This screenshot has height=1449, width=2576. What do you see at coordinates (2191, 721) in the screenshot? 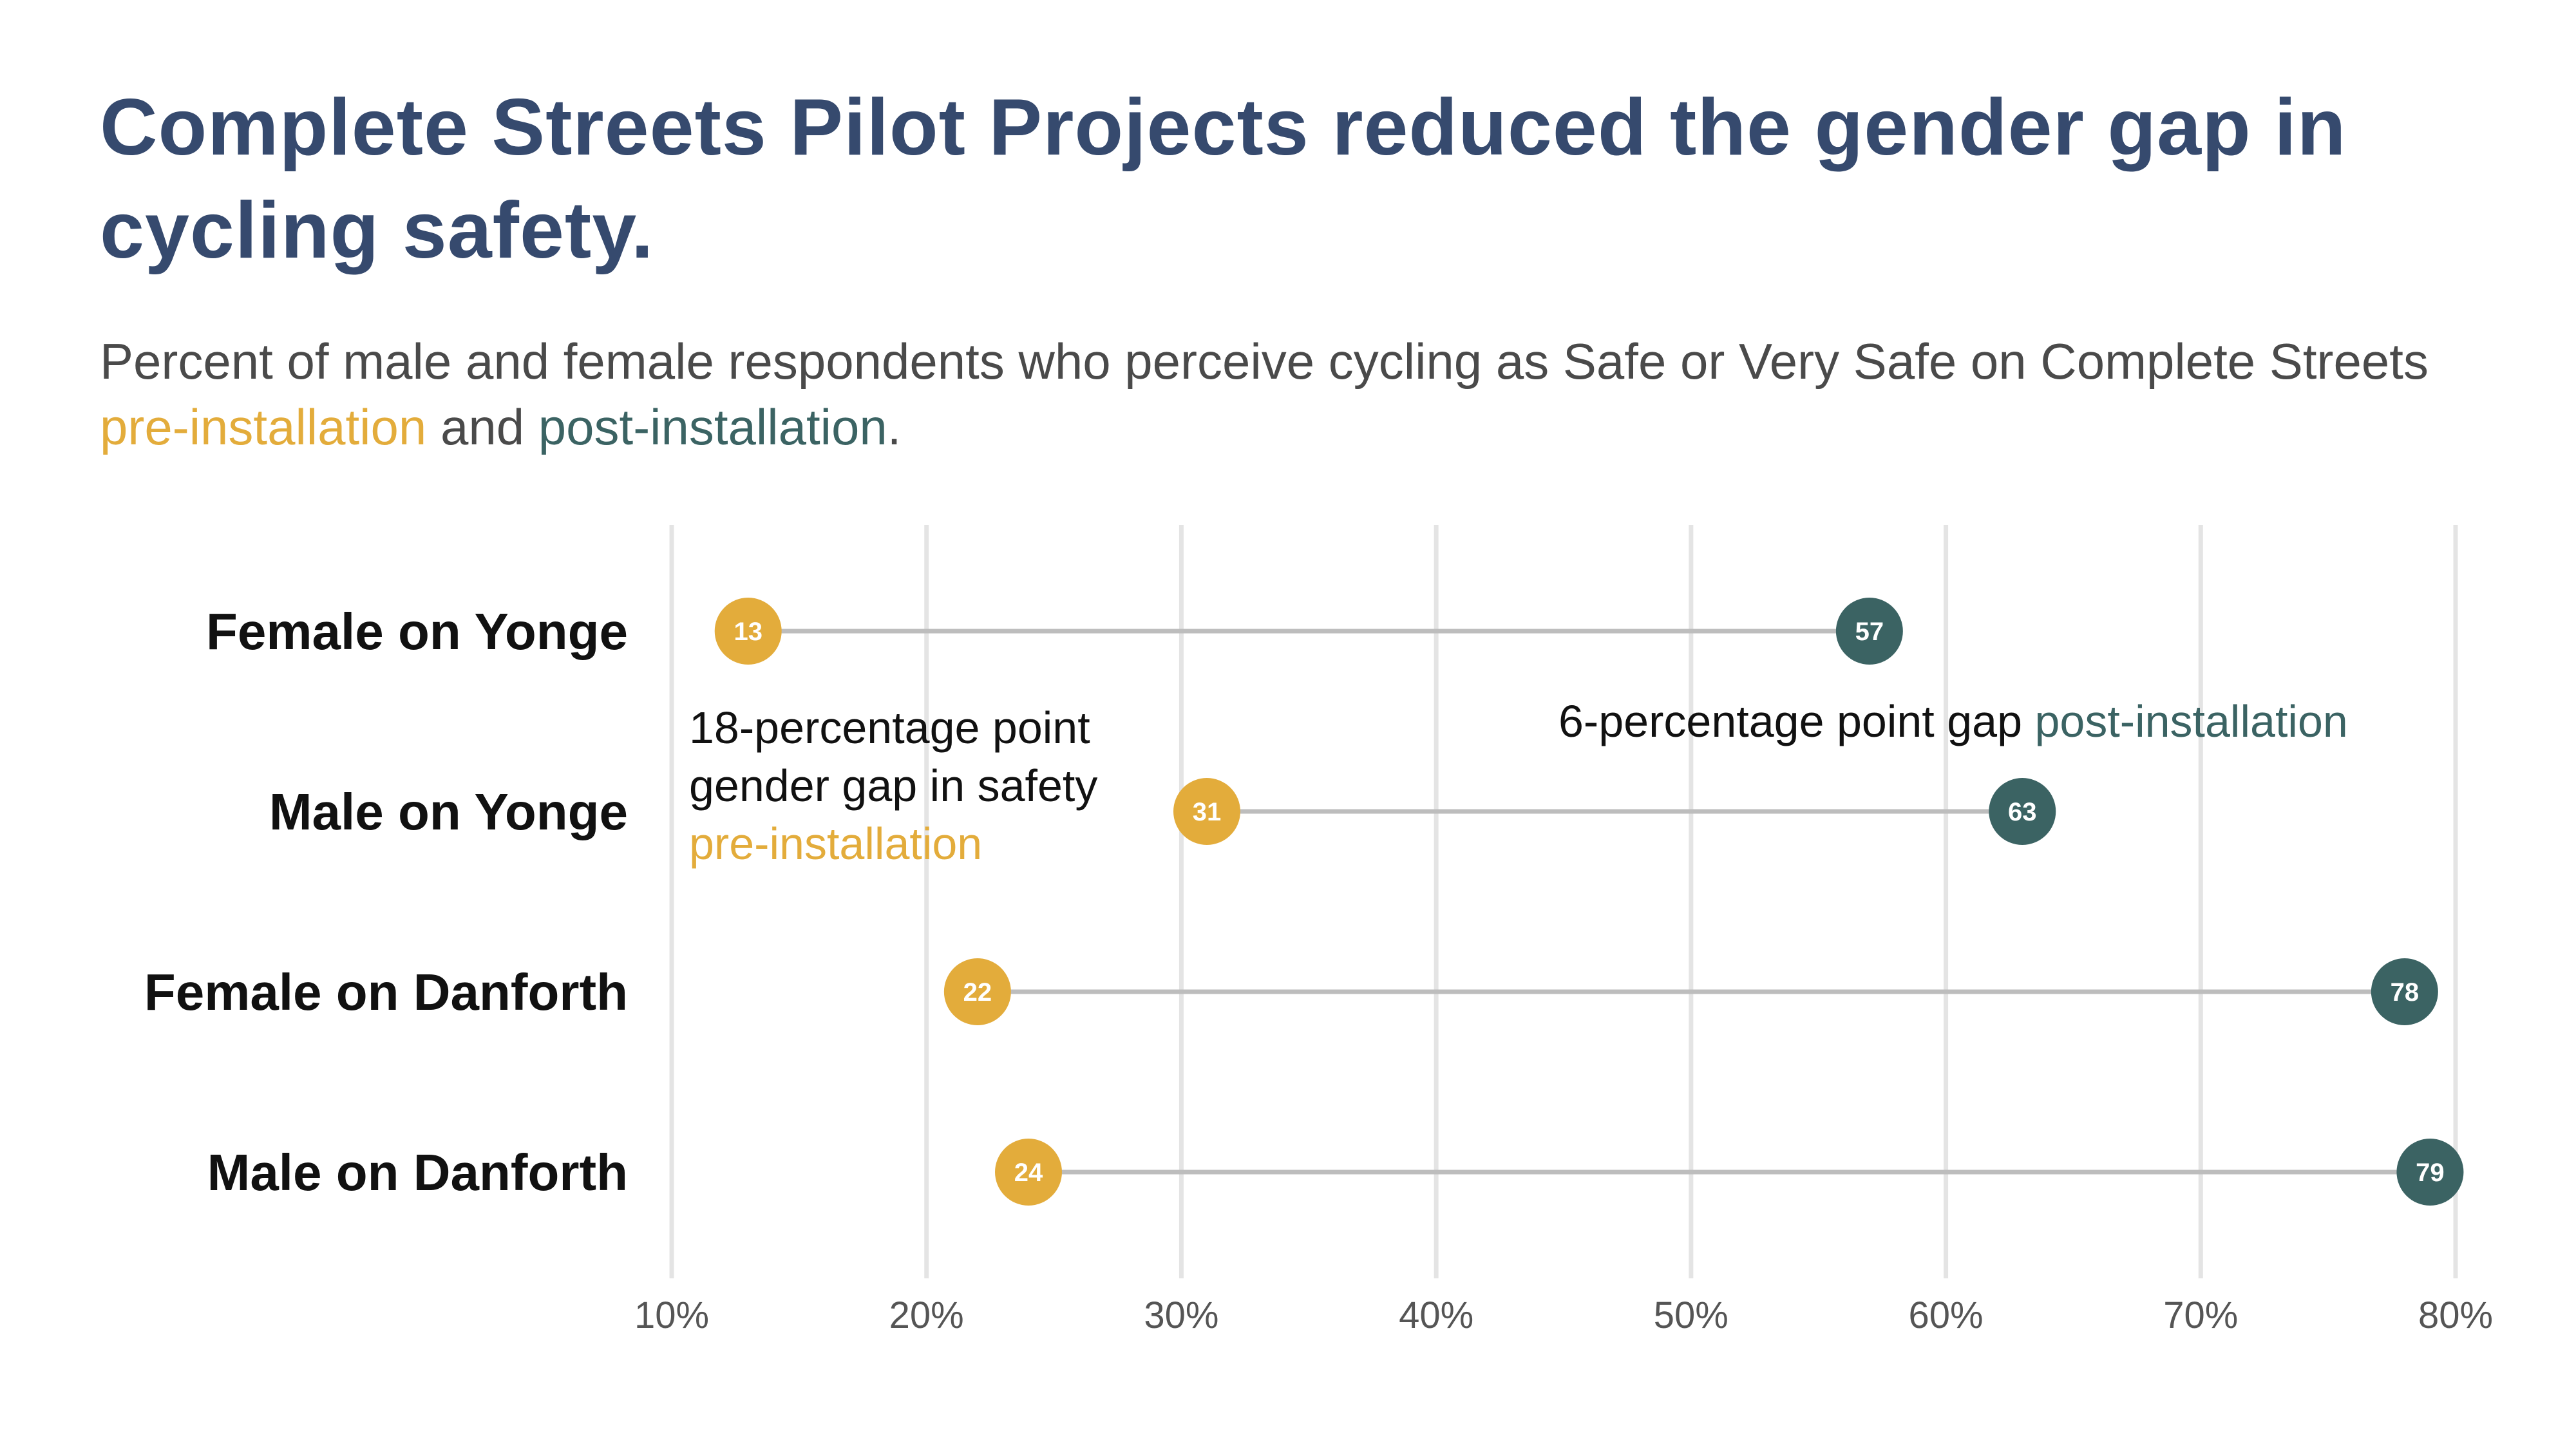
I see `annotation-gap-post-highlight: post-installation` at bounding box center [2191, 721].